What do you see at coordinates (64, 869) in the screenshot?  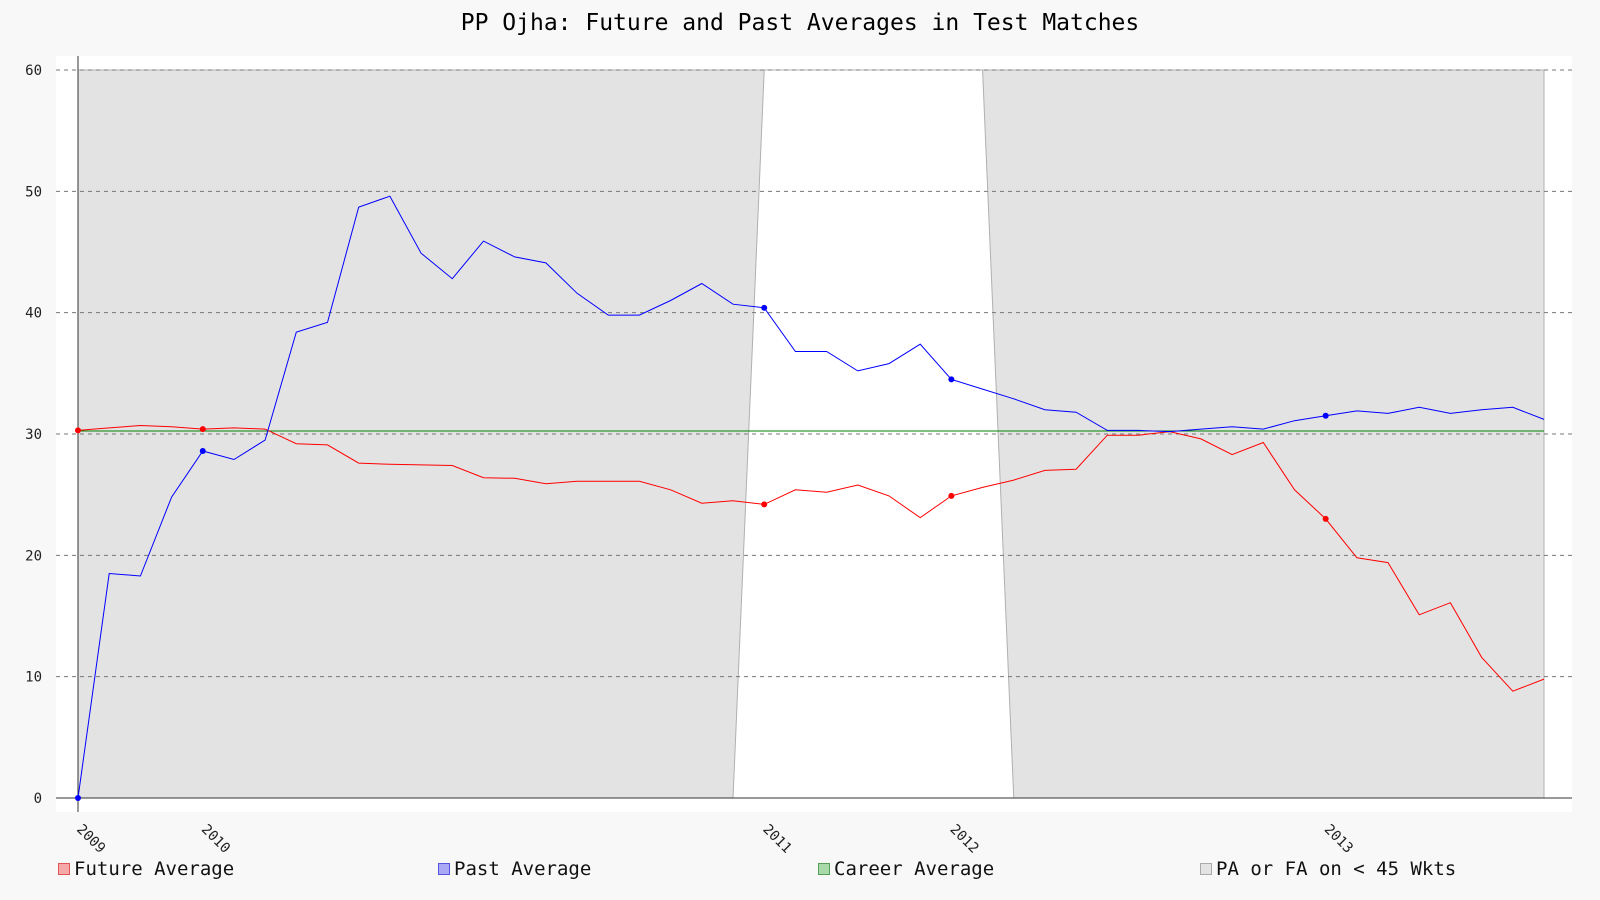 I see `legend-swatch-future-average` at bounding box center [64, 869].